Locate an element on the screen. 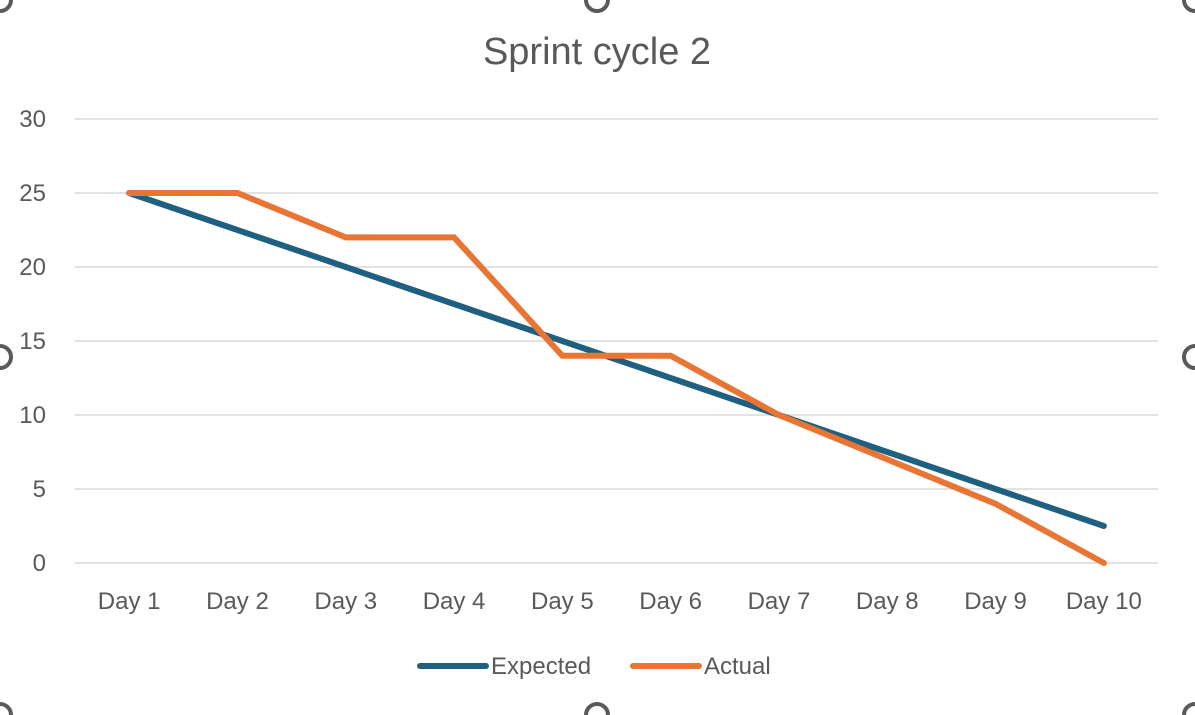  resize-handle-top-right is located at coordinates (1188, 6).